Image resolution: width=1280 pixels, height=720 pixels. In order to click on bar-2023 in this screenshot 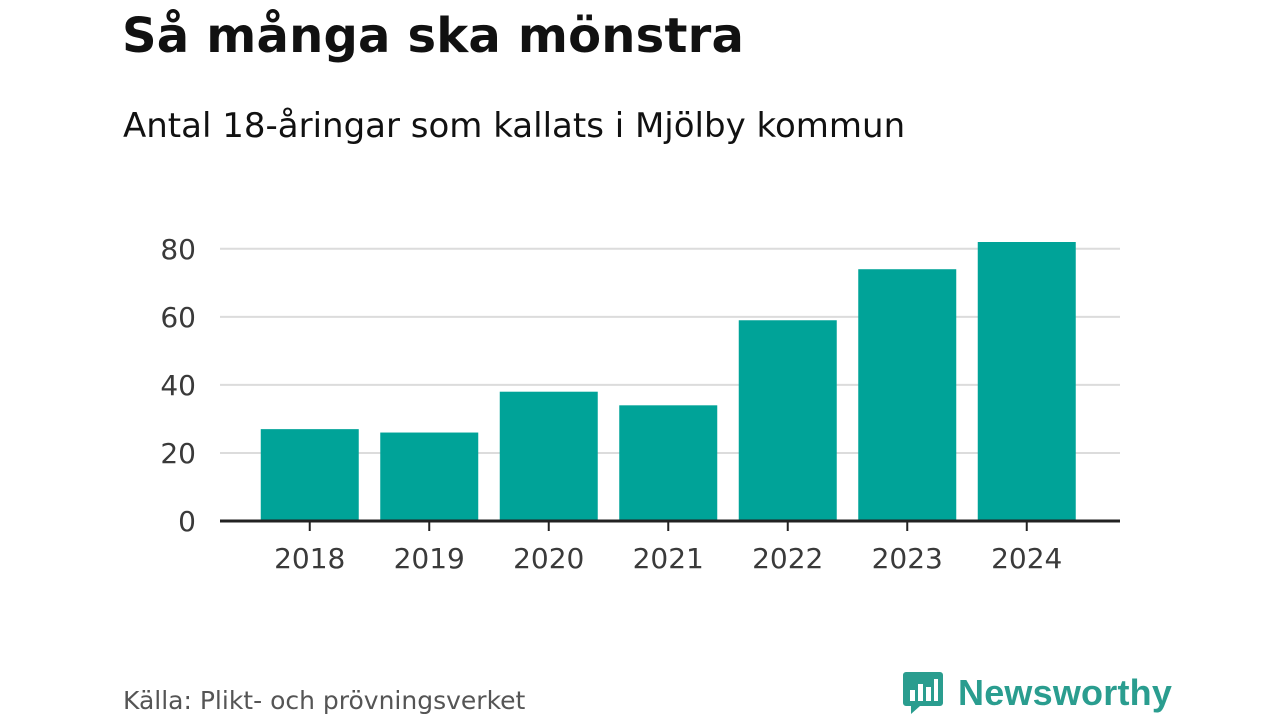, I will do `click(907, 395)`.